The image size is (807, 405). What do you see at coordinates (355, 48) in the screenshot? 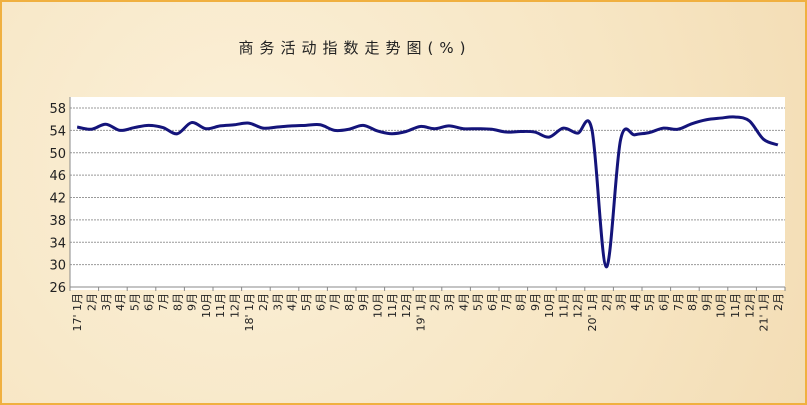
I see `chart-title: 商务活动指数走势图(%)` at bounding box center [355, 48].